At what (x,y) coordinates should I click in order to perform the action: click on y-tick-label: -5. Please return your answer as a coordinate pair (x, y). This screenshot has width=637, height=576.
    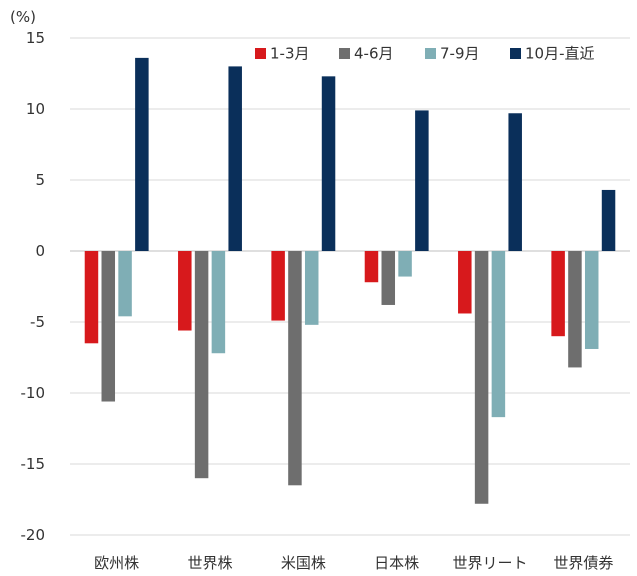
    Looking at the image, I should click on (37, 322).